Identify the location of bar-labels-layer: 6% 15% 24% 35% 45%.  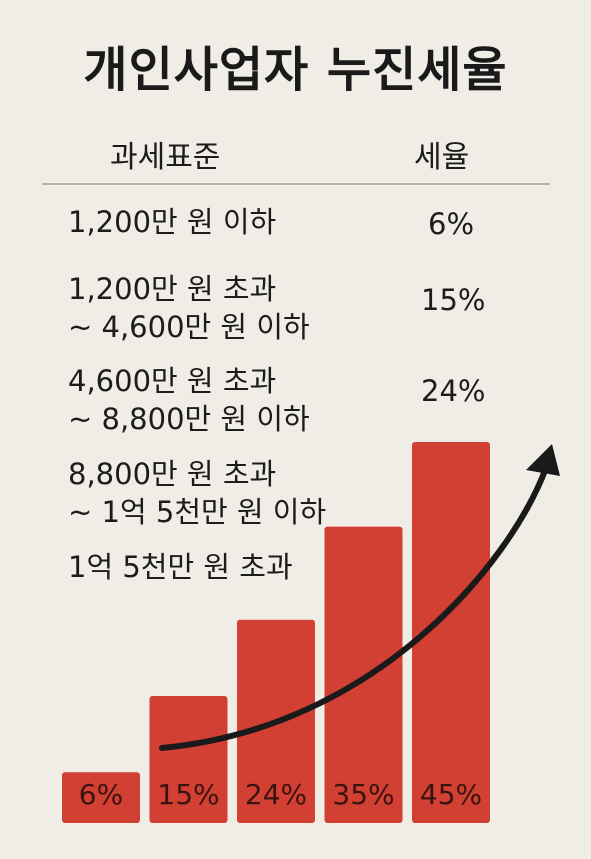
(280, 794).